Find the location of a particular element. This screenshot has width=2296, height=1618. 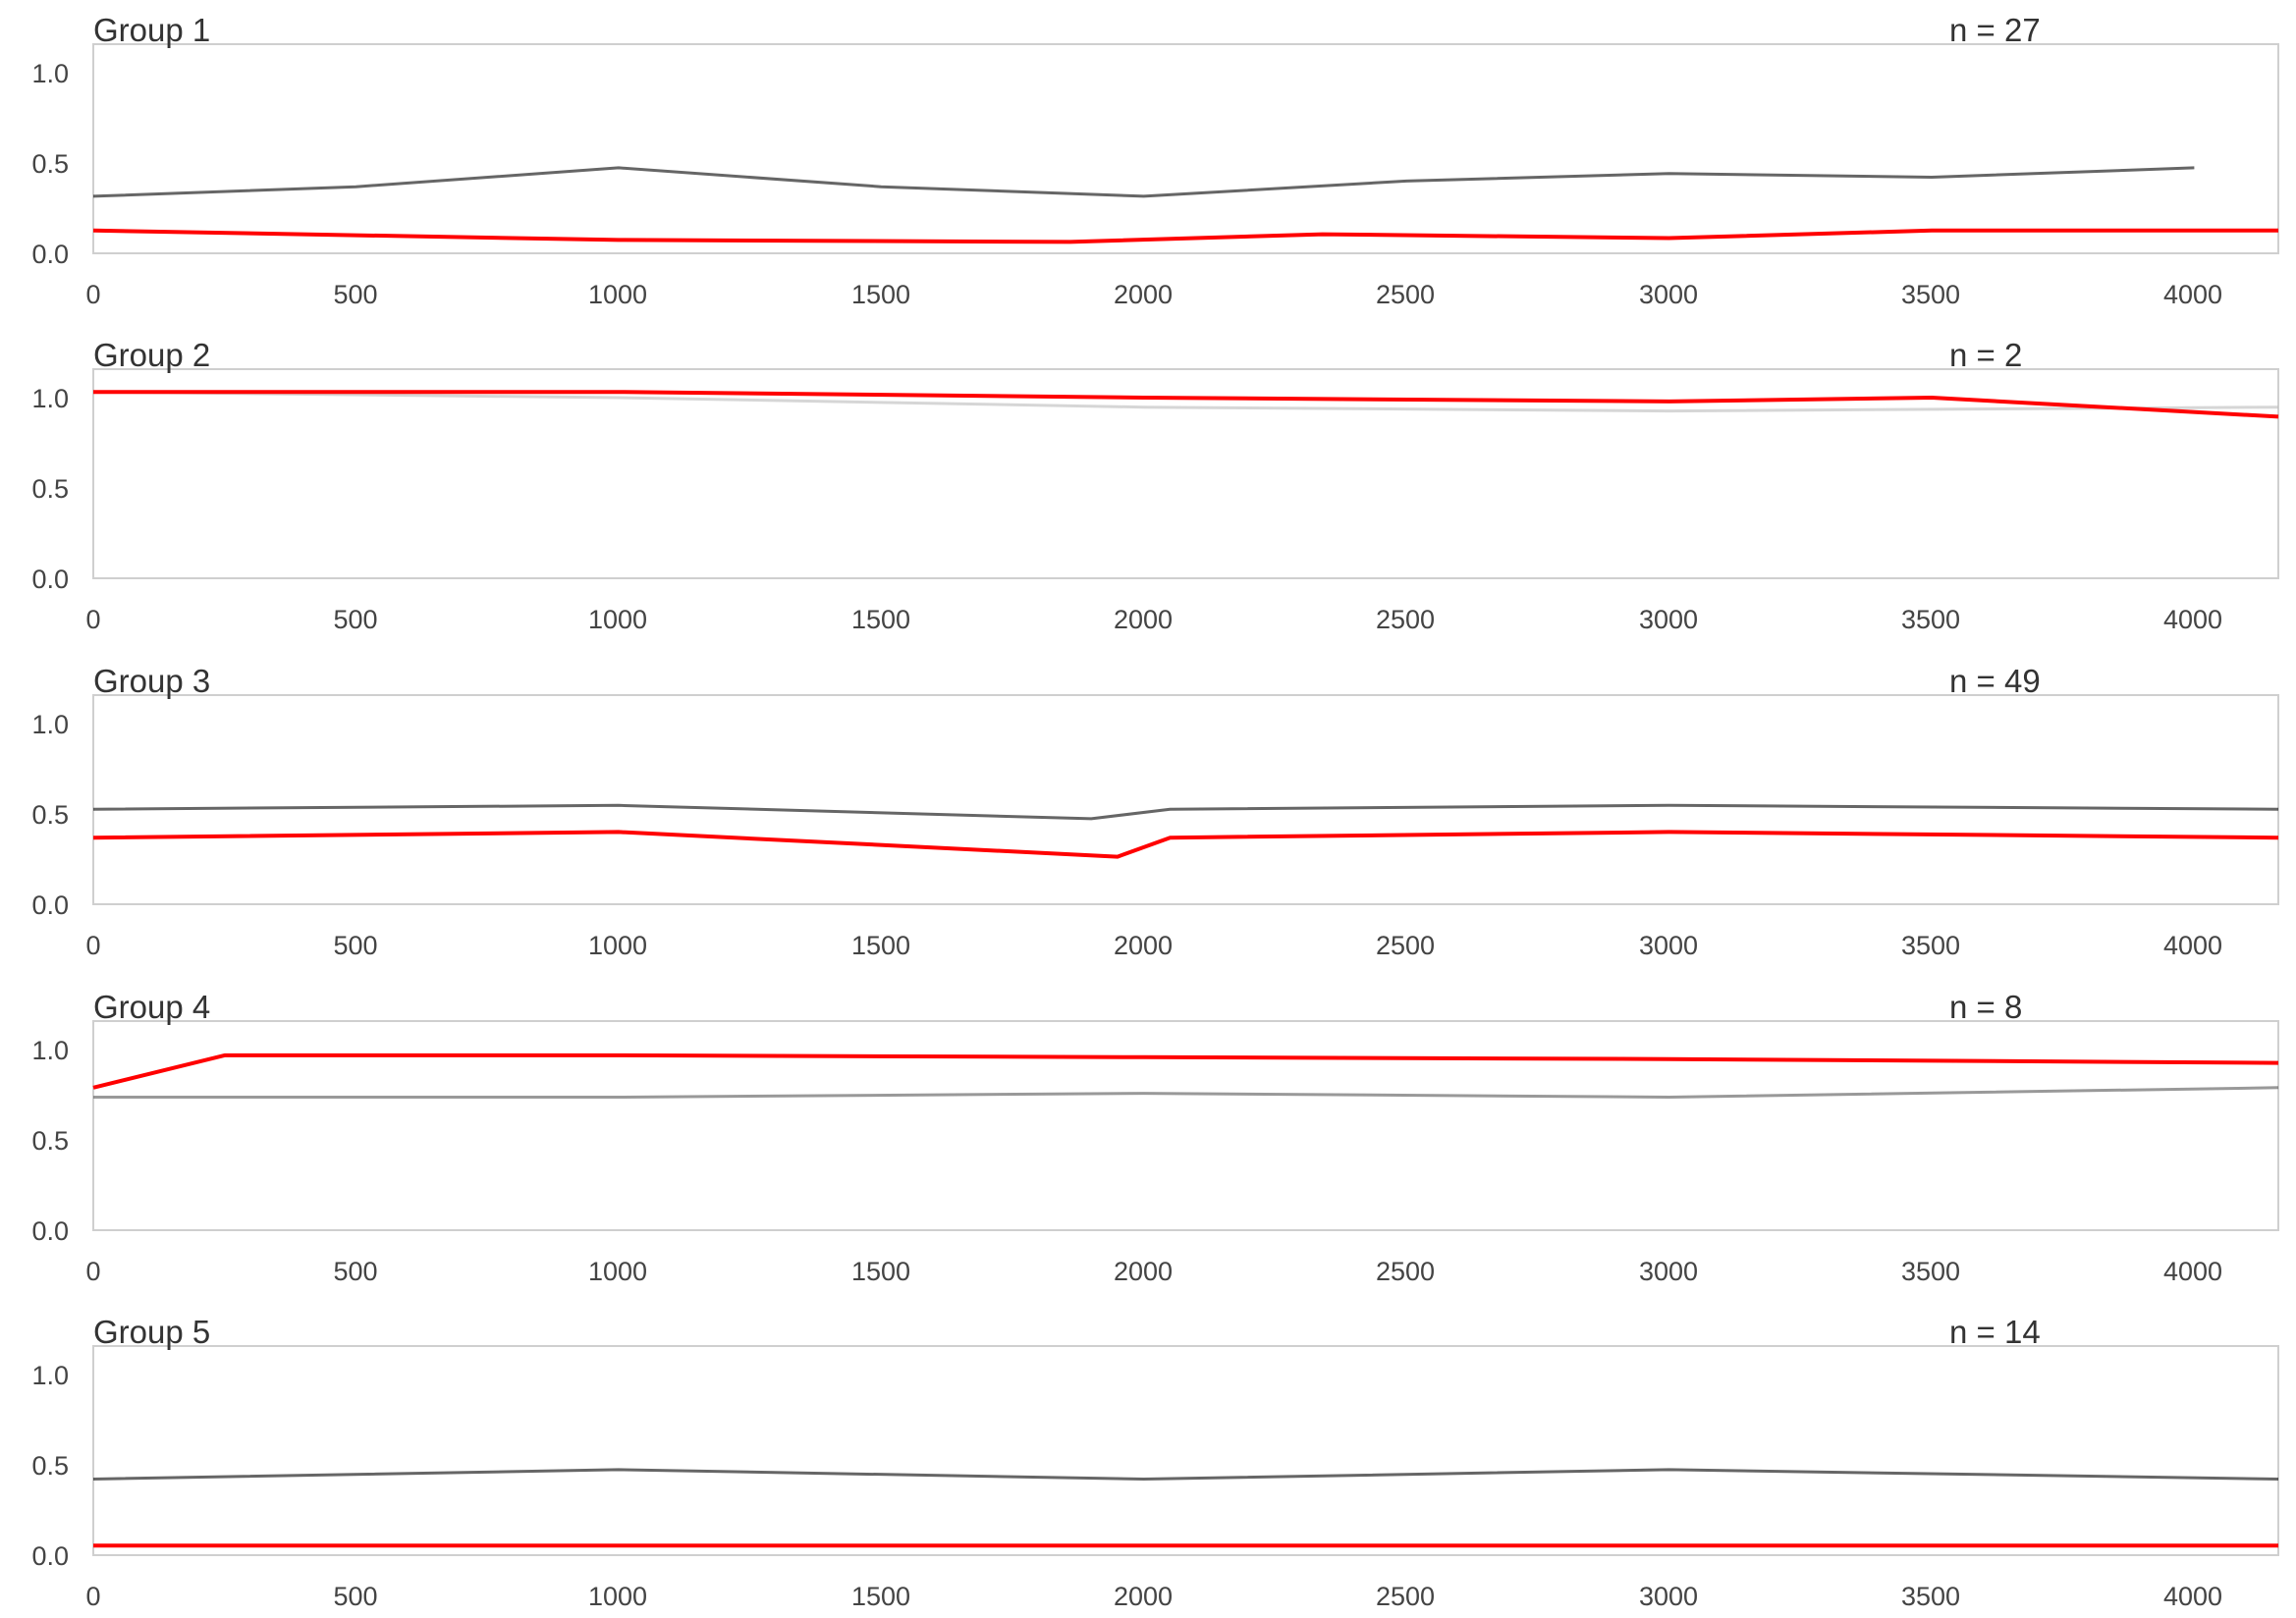

panel-title: Group 4 is located at coordinates (151, 1007).